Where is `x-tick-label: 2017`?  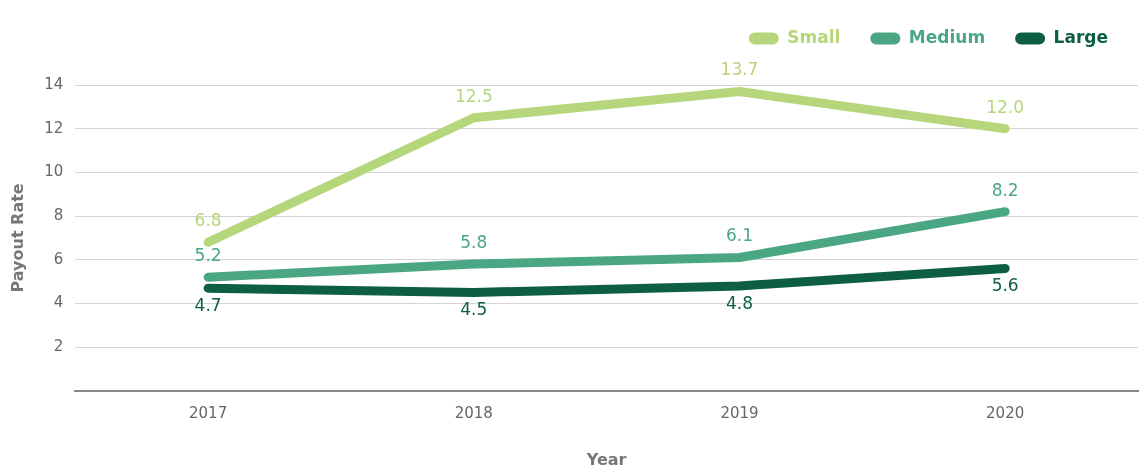
x-tick-label: 2017 is located at coordinates (208, 412).